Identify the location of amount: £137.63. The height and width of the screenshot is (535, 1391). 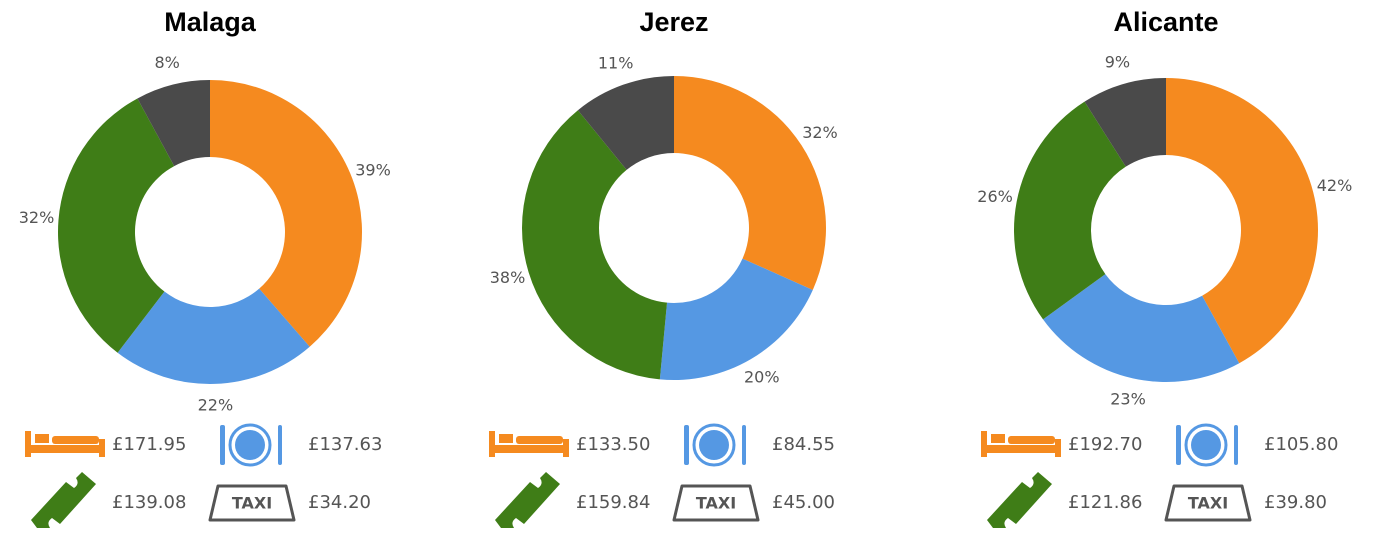
(345, 444).